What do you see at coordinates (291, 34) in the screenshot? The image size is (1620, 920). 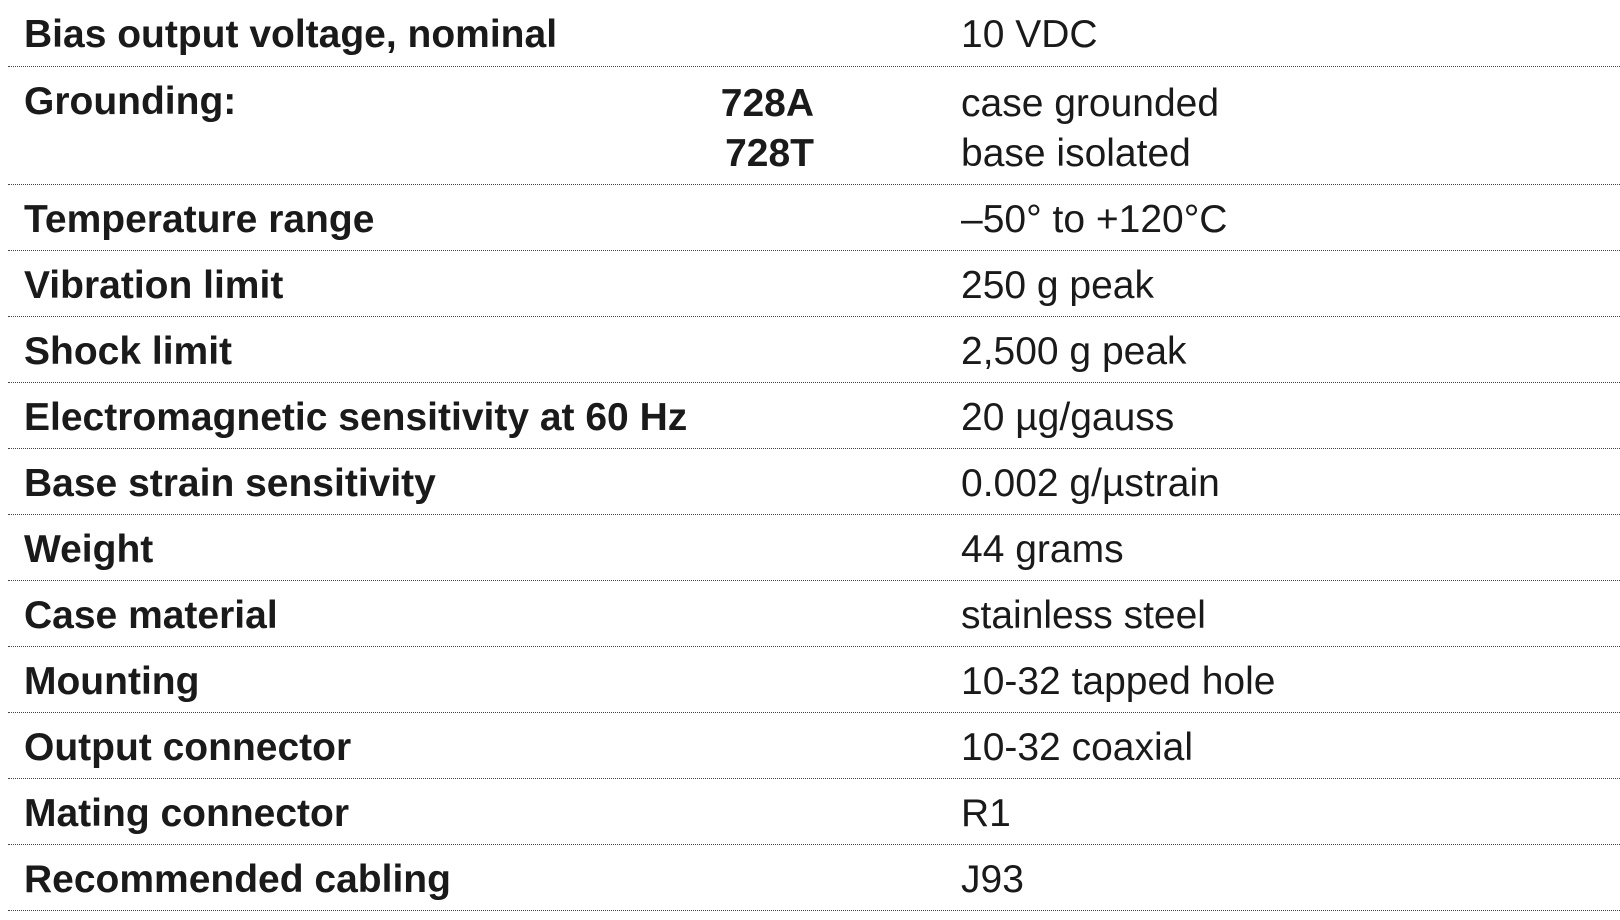 I see `spec-label: Bias output voltage, nominal` at bounding box center [291, 34].